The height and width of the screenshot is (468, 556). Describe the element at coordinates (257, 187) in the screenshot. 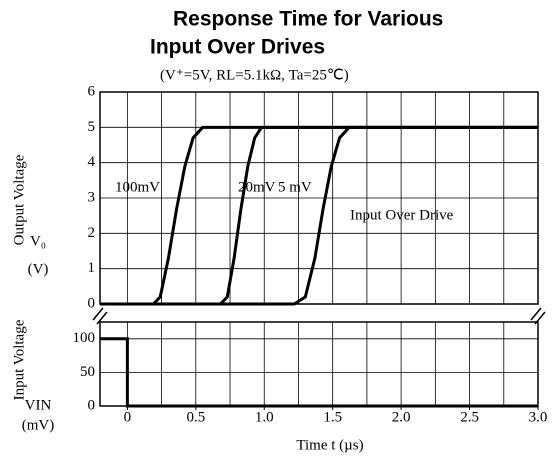

I see `series-label: 20mV` at that location.